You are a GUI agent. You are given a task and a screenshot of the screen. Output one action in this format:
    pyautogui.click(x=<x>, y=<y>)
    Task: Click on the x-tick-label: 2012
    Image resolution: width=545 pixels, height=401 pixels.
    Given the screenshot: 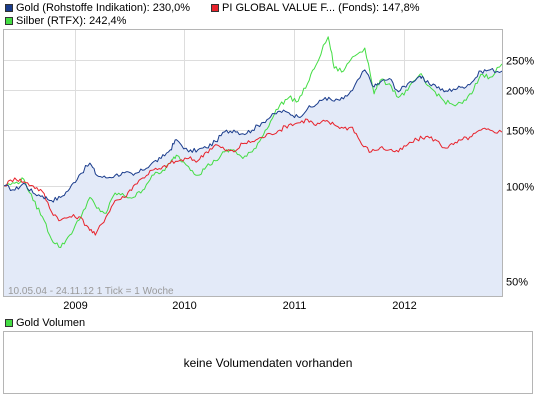 What is the action you would take?
    pyautogui.click(x=404, y=306)
    